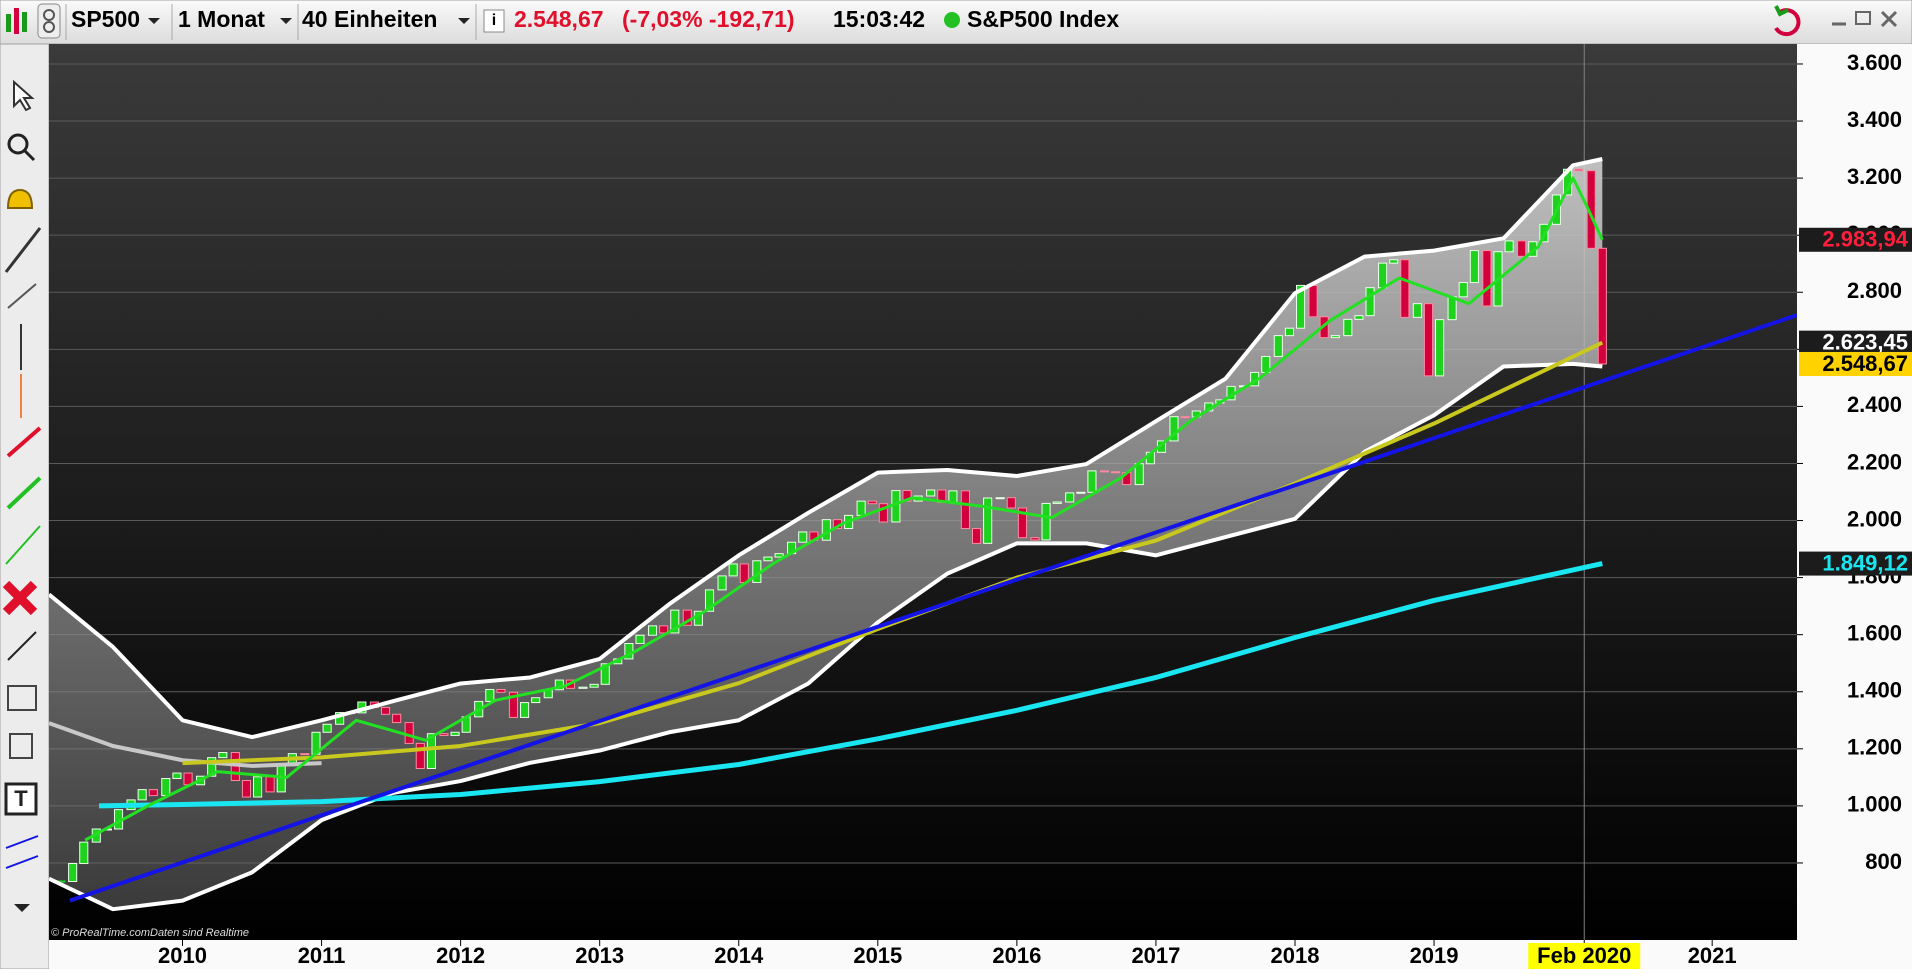 Image resolution: width=1912 pixels, height=974 pixels. What do you see at coordinates (1016, 955) in the screenshot?
I see `x-tick-label: 2016` at bounding box center [1016, 955].